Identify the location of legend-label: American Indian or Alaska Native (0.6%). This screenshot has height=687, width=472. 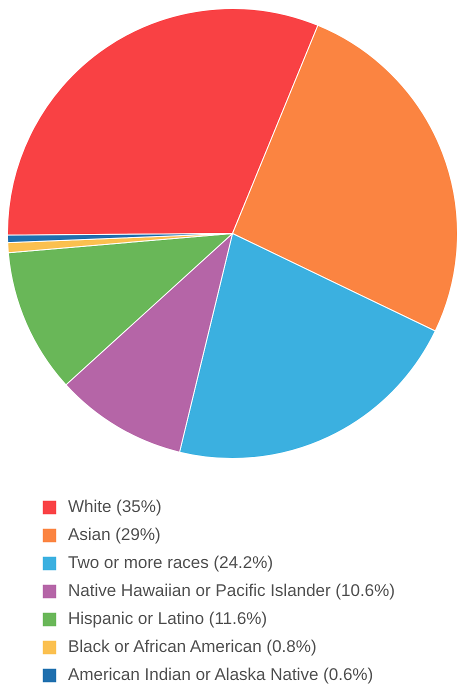
(221, 675).